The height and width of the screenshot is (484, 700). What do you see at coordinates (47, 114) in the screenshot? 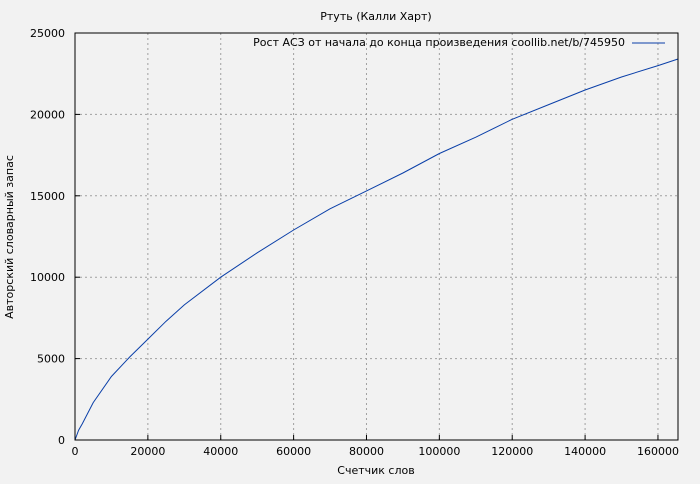
I see `y-tick-label: 20000` at bounding box center [47, 114].